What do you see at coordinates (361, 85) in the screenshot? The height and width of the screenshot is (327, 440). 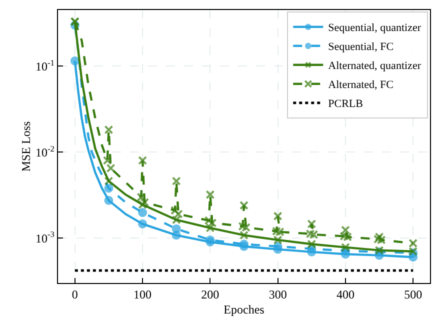 I see `legend-label: Alternated, FC` at bounding box center [361, 85].